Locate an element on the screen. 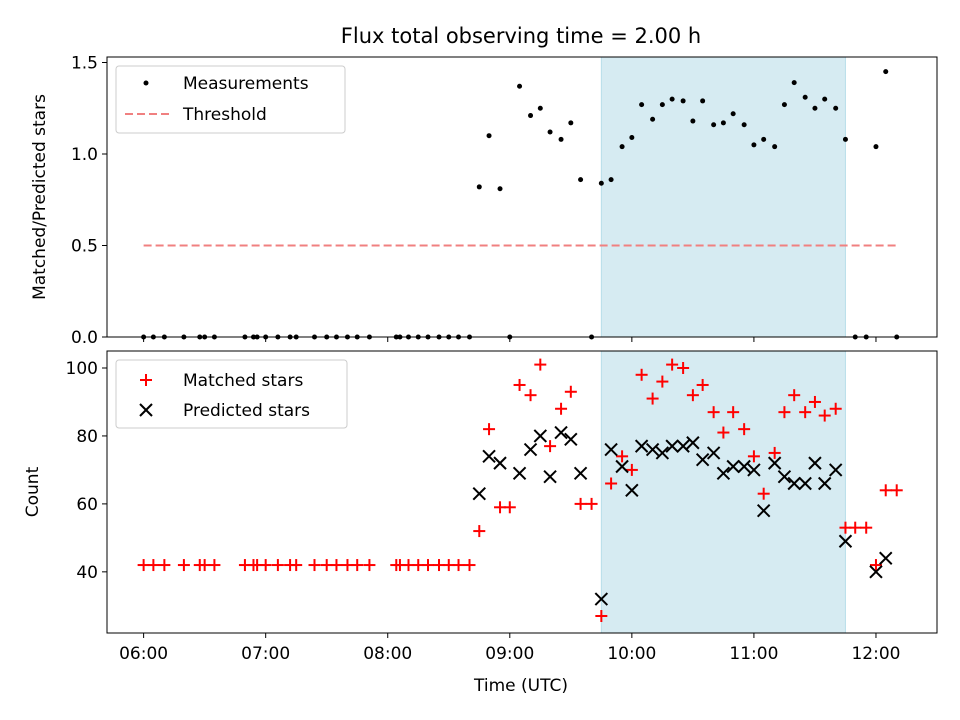  x-tick-label: 11:00 is located at coordinates (753, 654).